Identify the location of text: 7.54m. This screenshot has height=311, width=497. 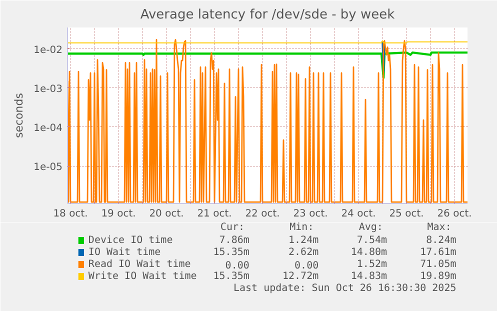
(372, 240).